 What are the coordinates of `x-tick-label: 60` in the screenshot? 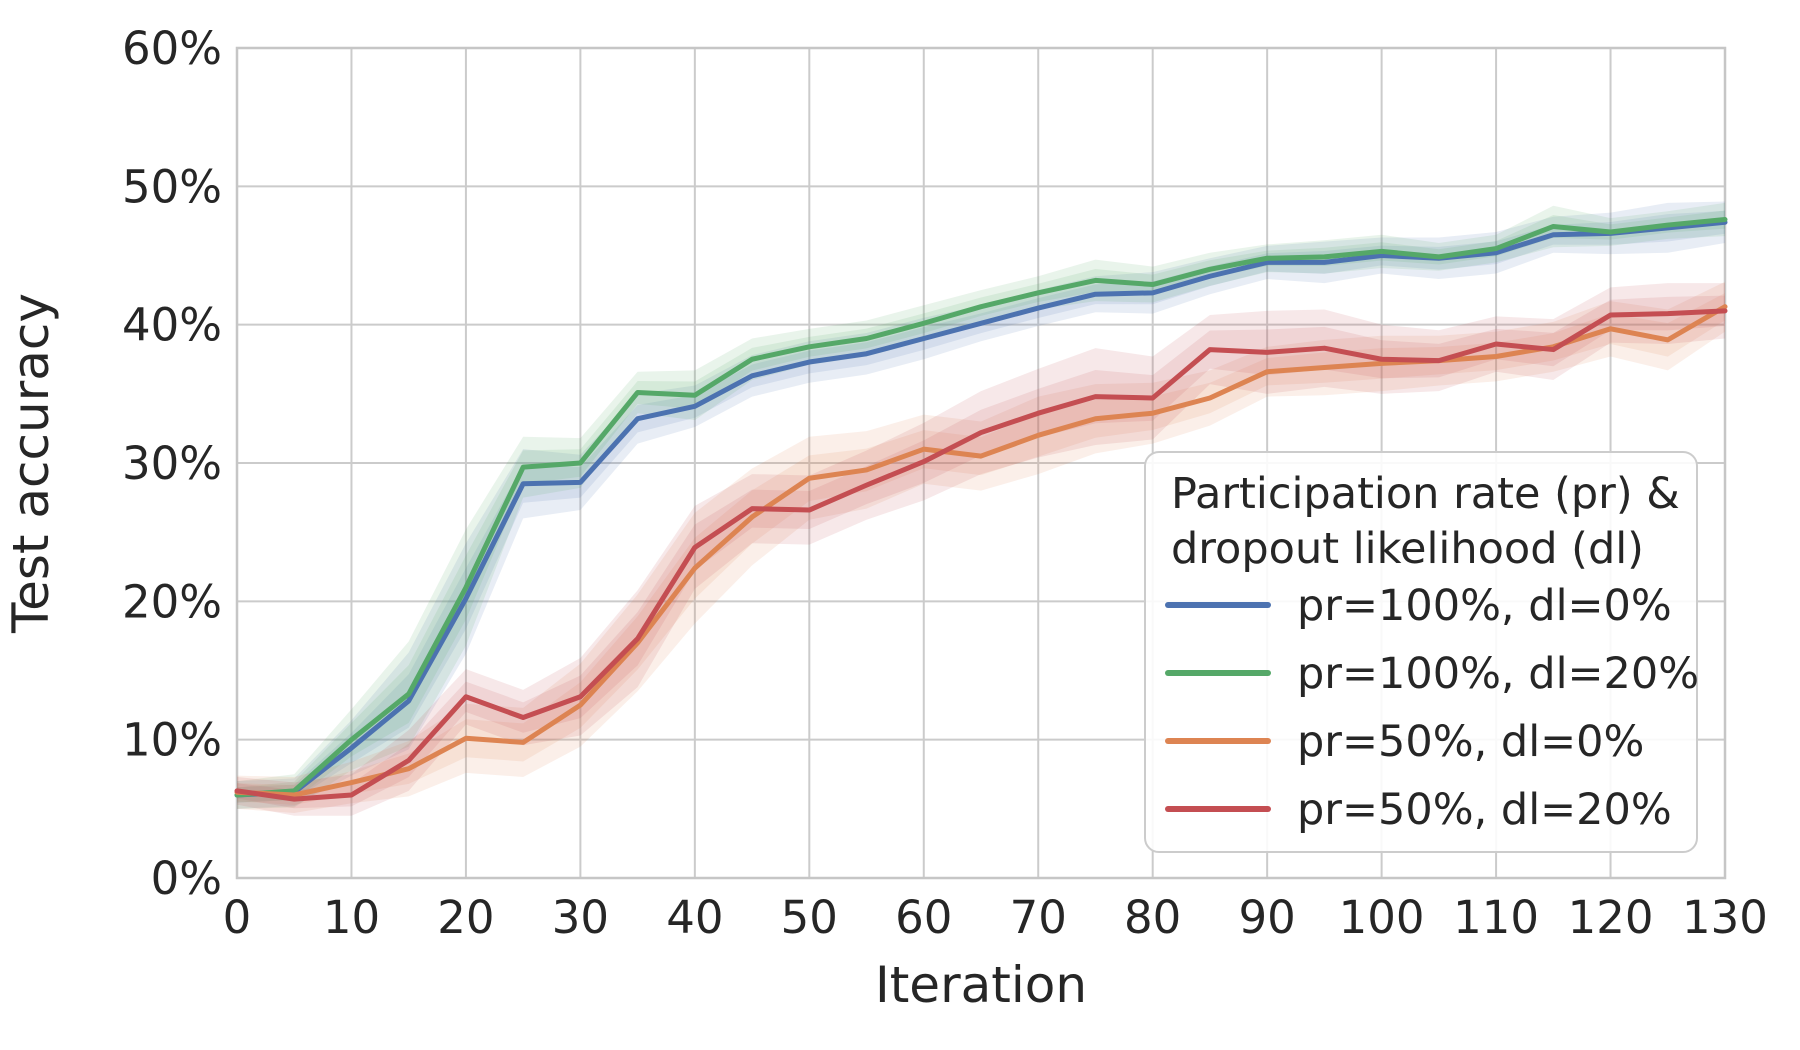 It's located at (923, 917).